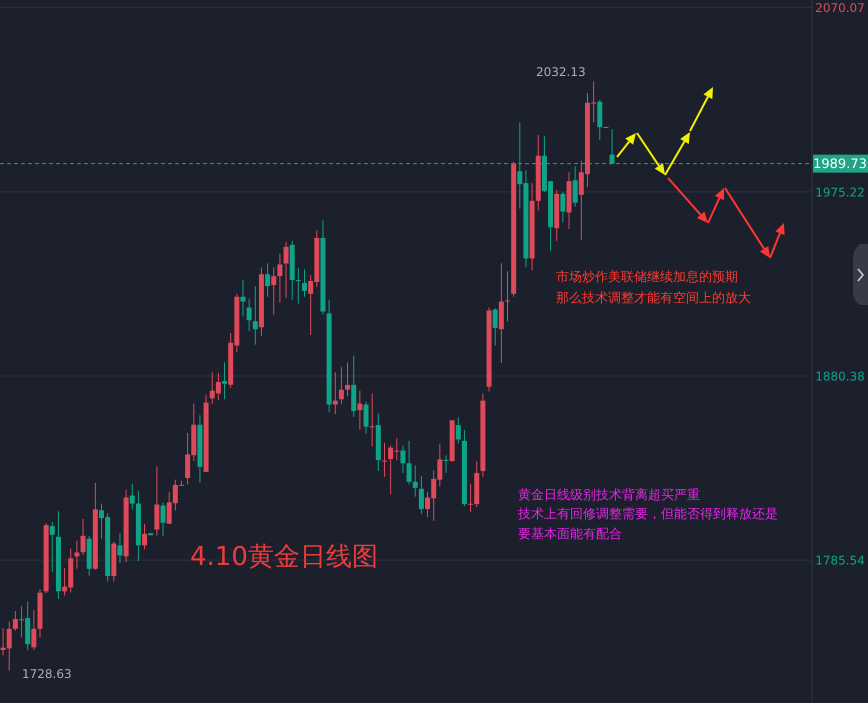 This screenshot has height=703, width=868. I want to click on y-tick-label: 2070.07, so click(840, 8).